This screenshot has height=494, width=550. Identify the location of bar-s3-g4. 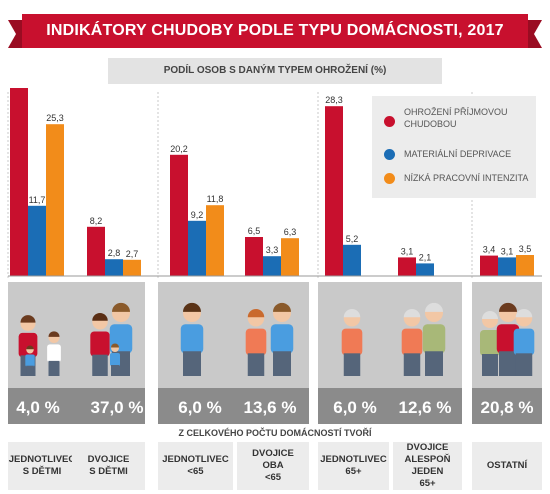
(290, 257).